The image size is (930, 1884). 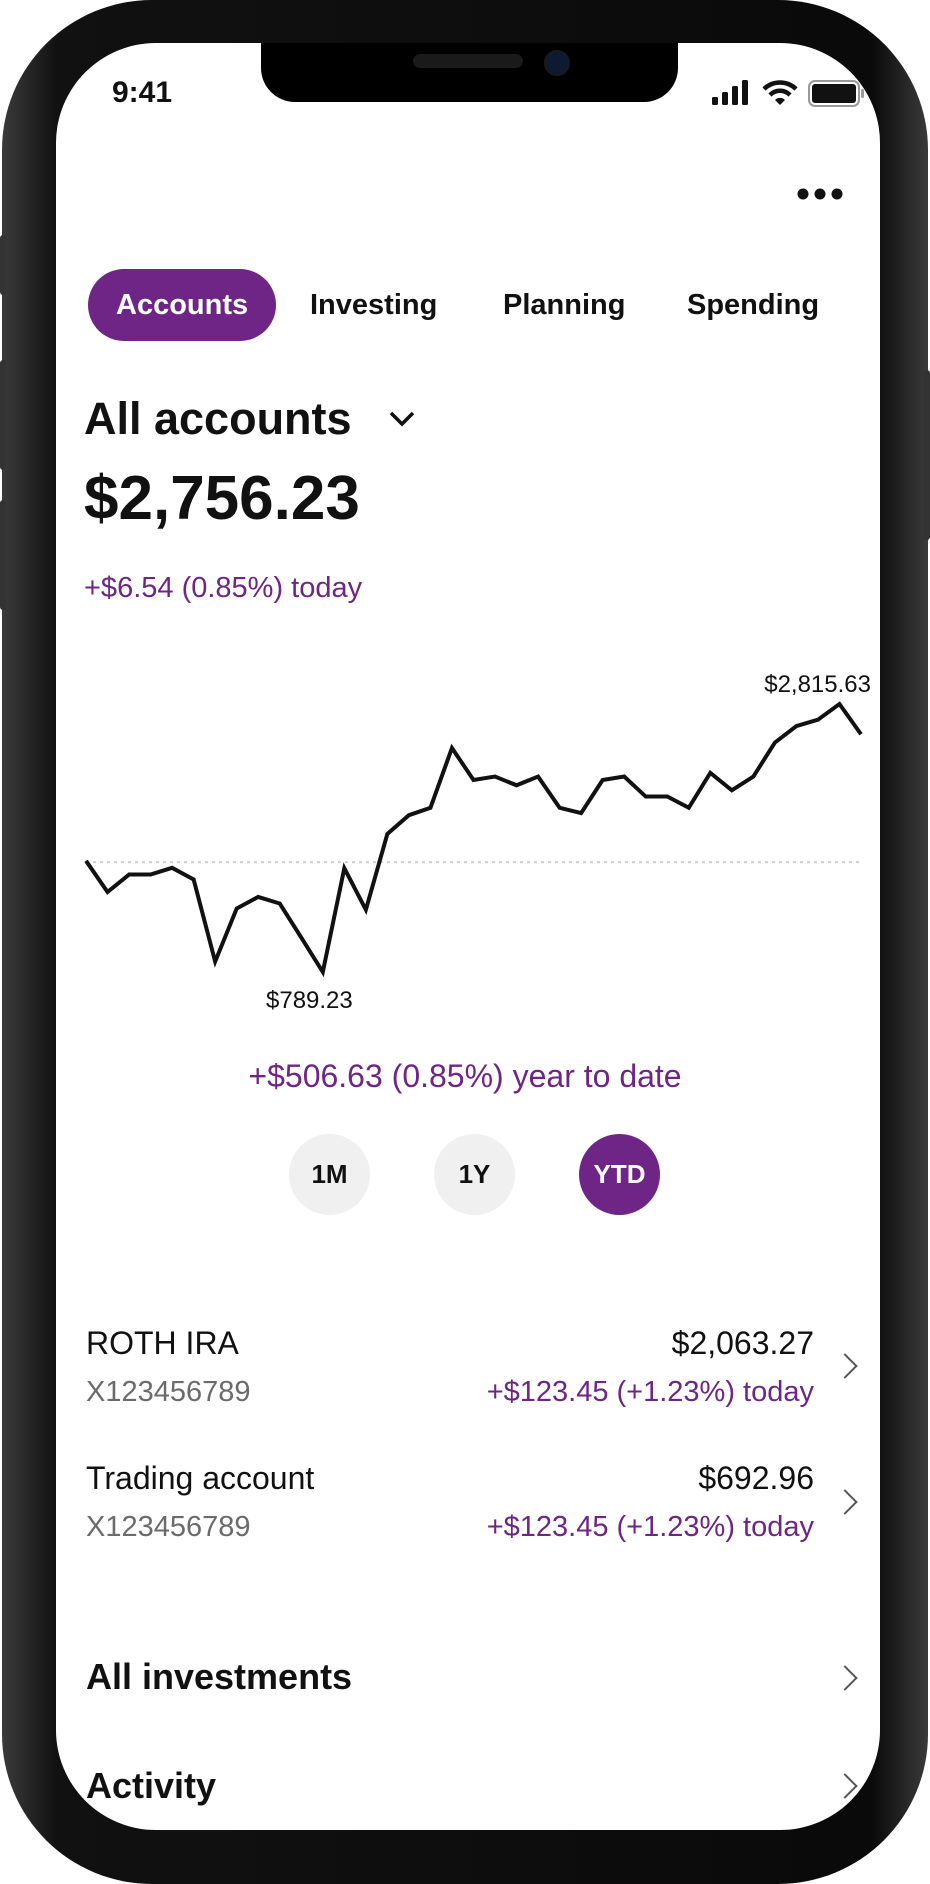 I want to click on speaker, so click(x=468, y=61).